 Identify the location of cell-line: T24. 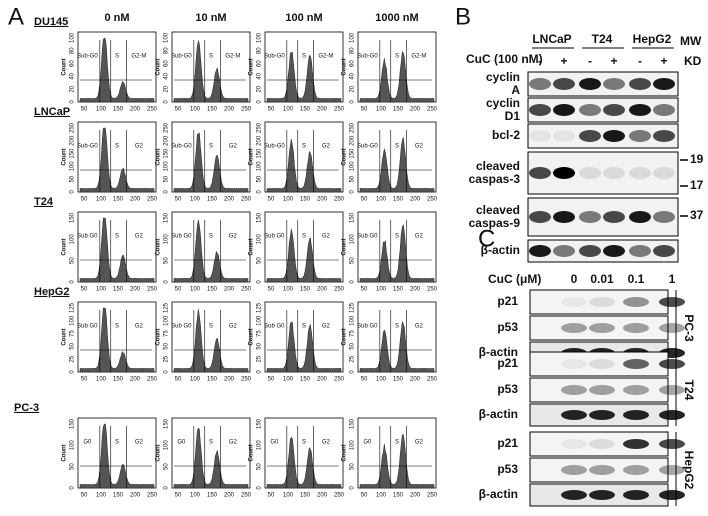
(602, 39).